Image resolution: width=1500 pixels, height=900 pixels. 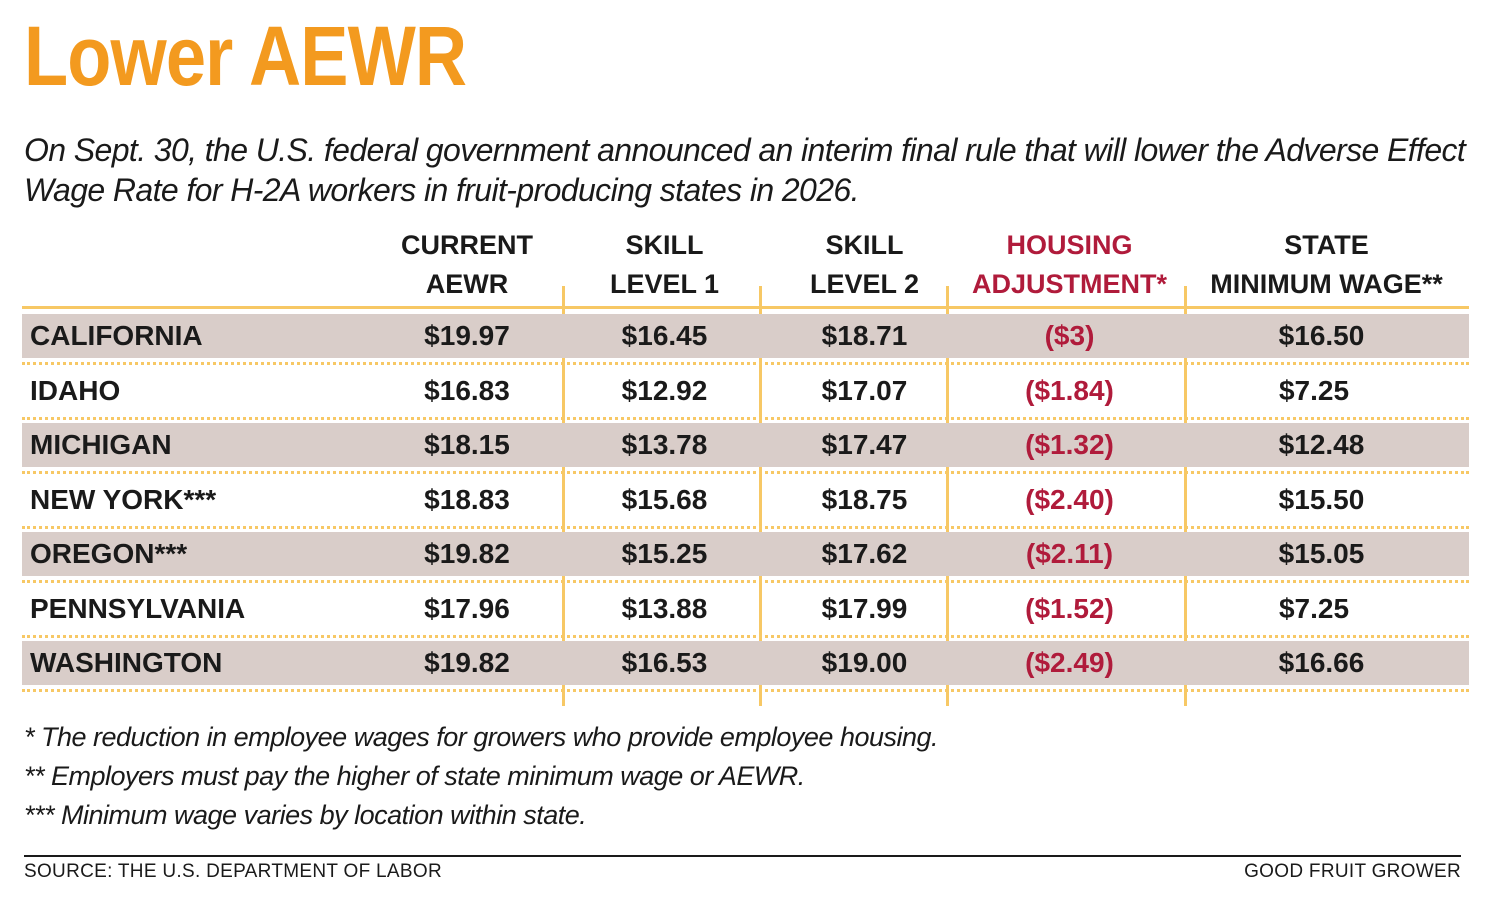 I want to click on current-aewr-cell: $16.83, so click(x=467, y=390).